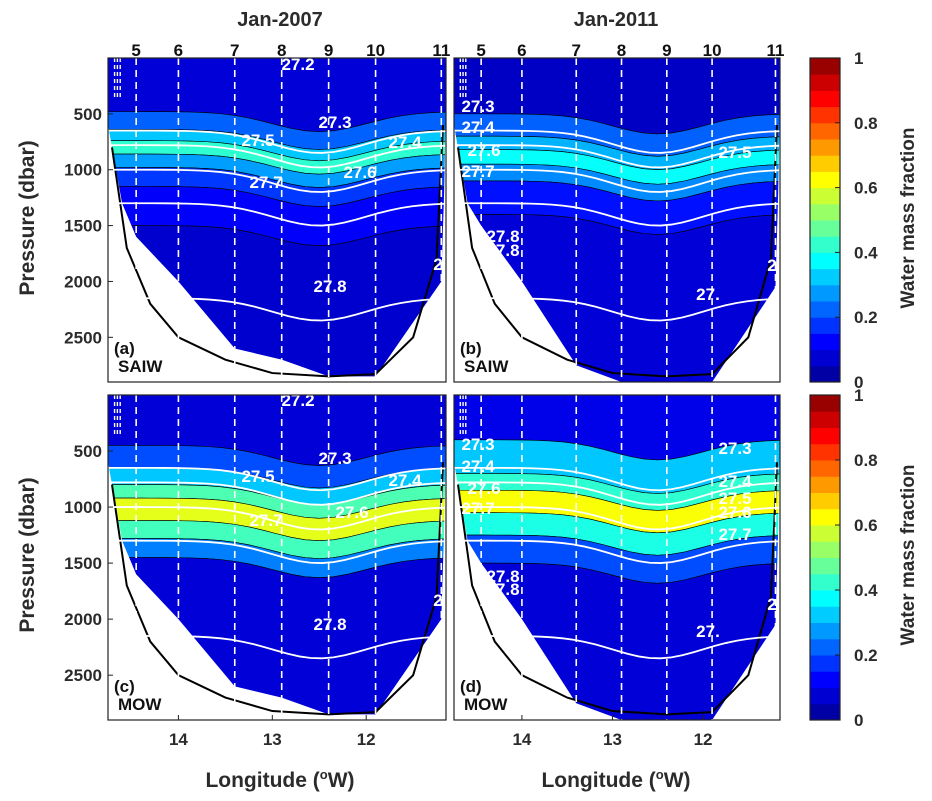 Image resolution: width=932 pixels, height=801 pixels. I want to click on x-axis-label-right: Longitude (oW), so click(615, 779).